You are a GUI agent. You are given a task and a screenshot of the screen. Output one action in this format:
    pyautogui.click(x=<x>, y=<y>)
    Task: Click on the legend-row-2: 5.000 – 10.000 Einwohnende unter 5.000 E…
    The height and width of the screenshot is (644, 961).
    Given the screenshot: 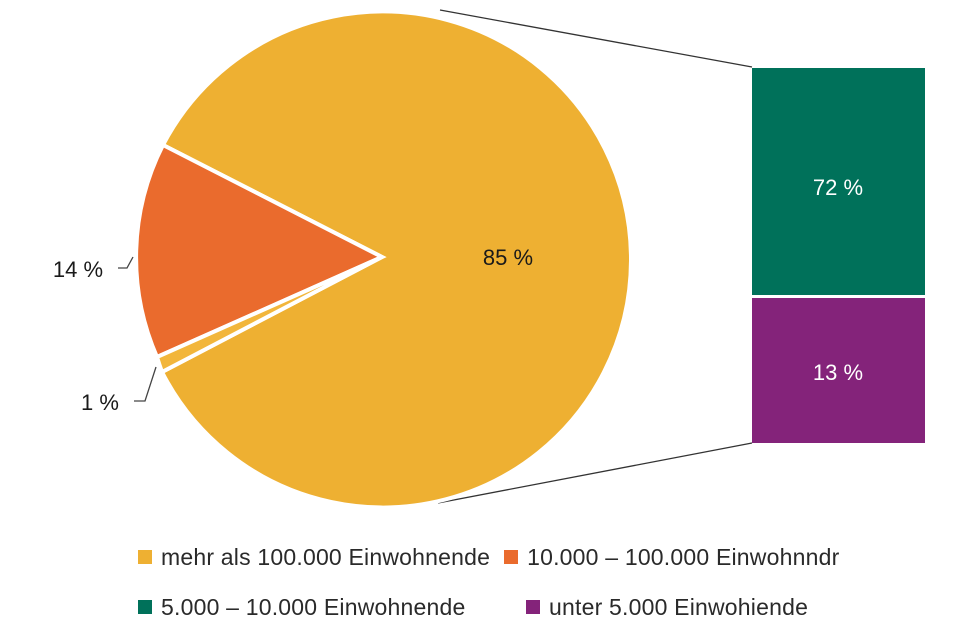 What is the action you would take?
    pyautogui.click(x=488, y=607)
    